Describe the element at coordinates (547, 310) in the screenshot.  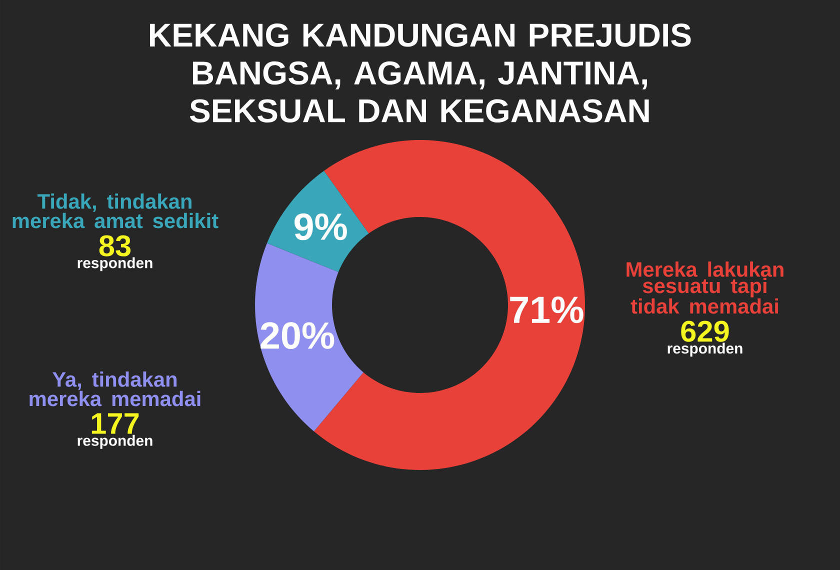
I see `data-label: 71%` at that location.